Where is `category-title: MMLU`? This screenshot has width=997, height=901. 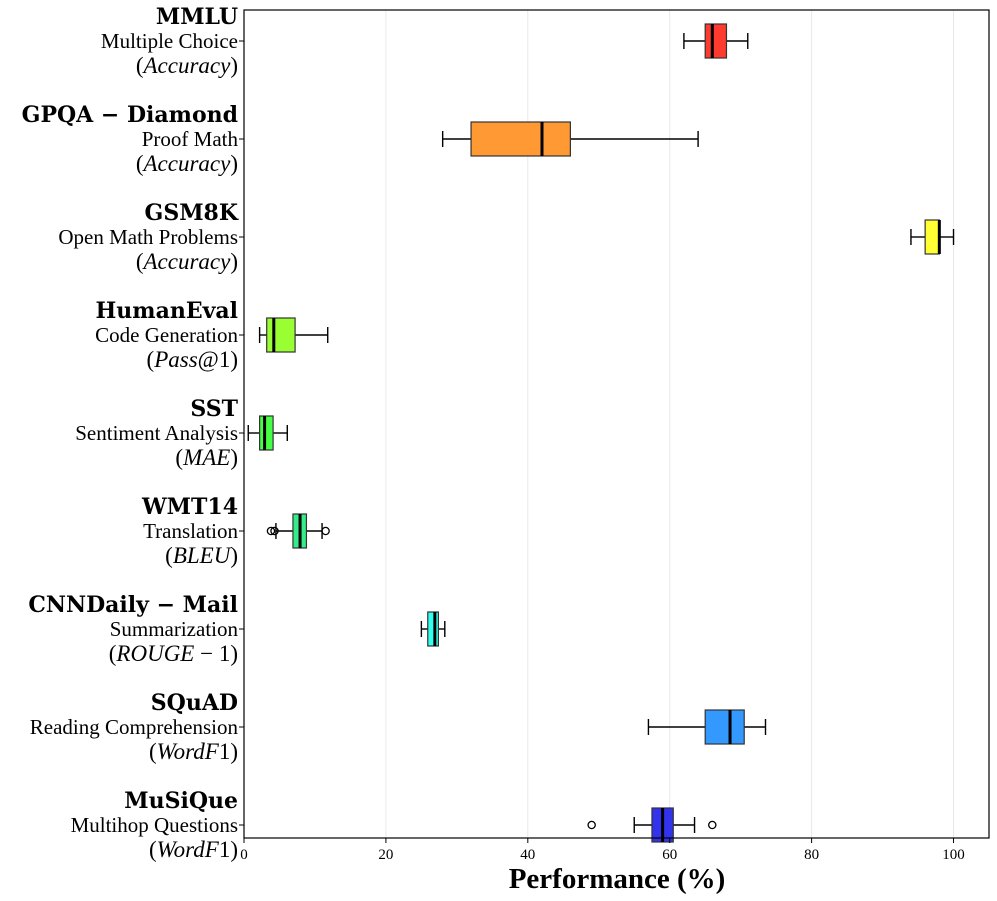
category-title: MMLU is located at coordinates (197, 17).